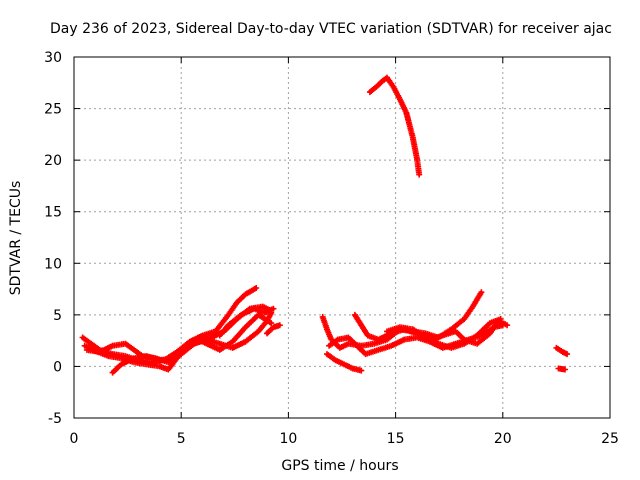 Image resolution: width=640 pixels, height=480 pixels. Describe the element at coordinates (74, 439) in the screenshot. I see `x-tick-label: 0` at that location.